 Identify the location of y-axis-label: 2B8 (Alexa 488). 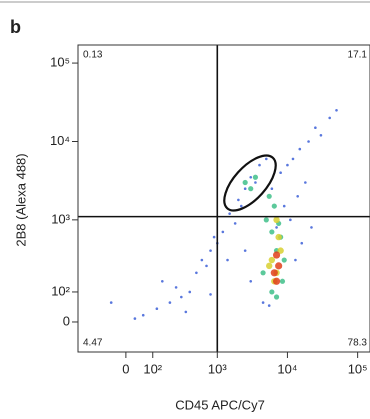
(20, 199).